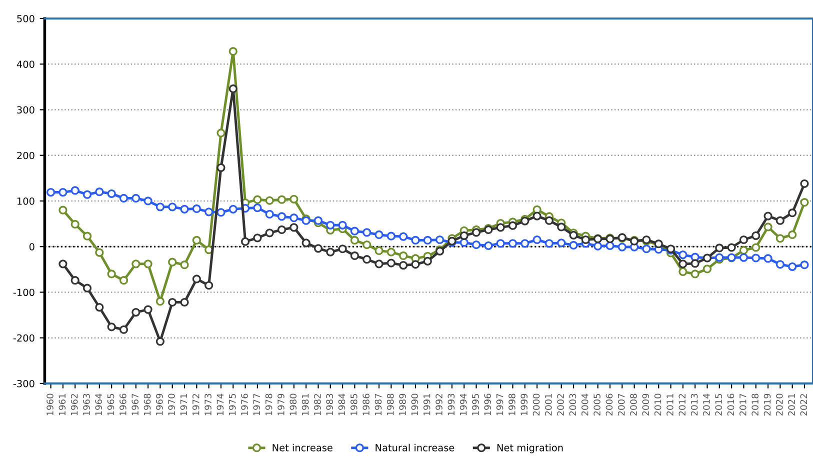 The width and height of the screenshot is (813, 462). Describe the element at coordinates (584, 405) in the screenshot. I see `x-tick-label: 2004` at that location.